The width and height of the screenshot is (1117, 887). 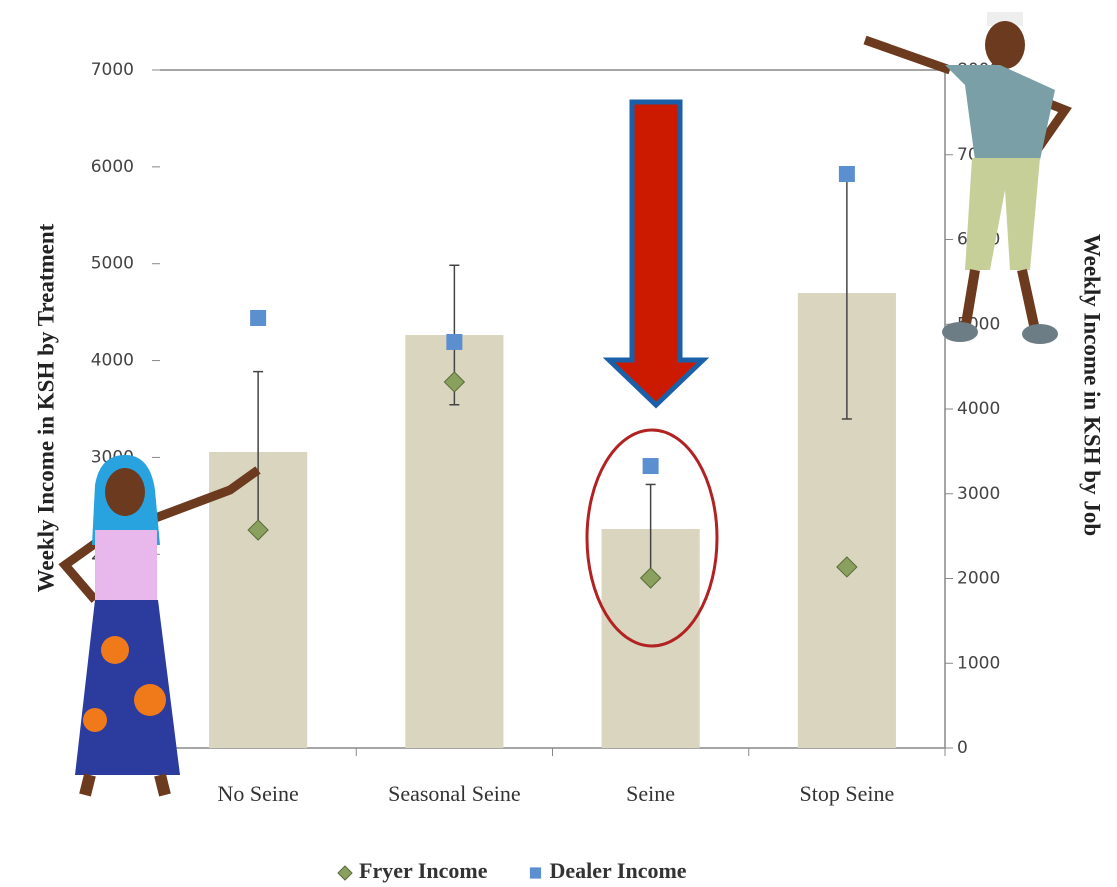 I want to click on arrow, so click(x=656, y=254).